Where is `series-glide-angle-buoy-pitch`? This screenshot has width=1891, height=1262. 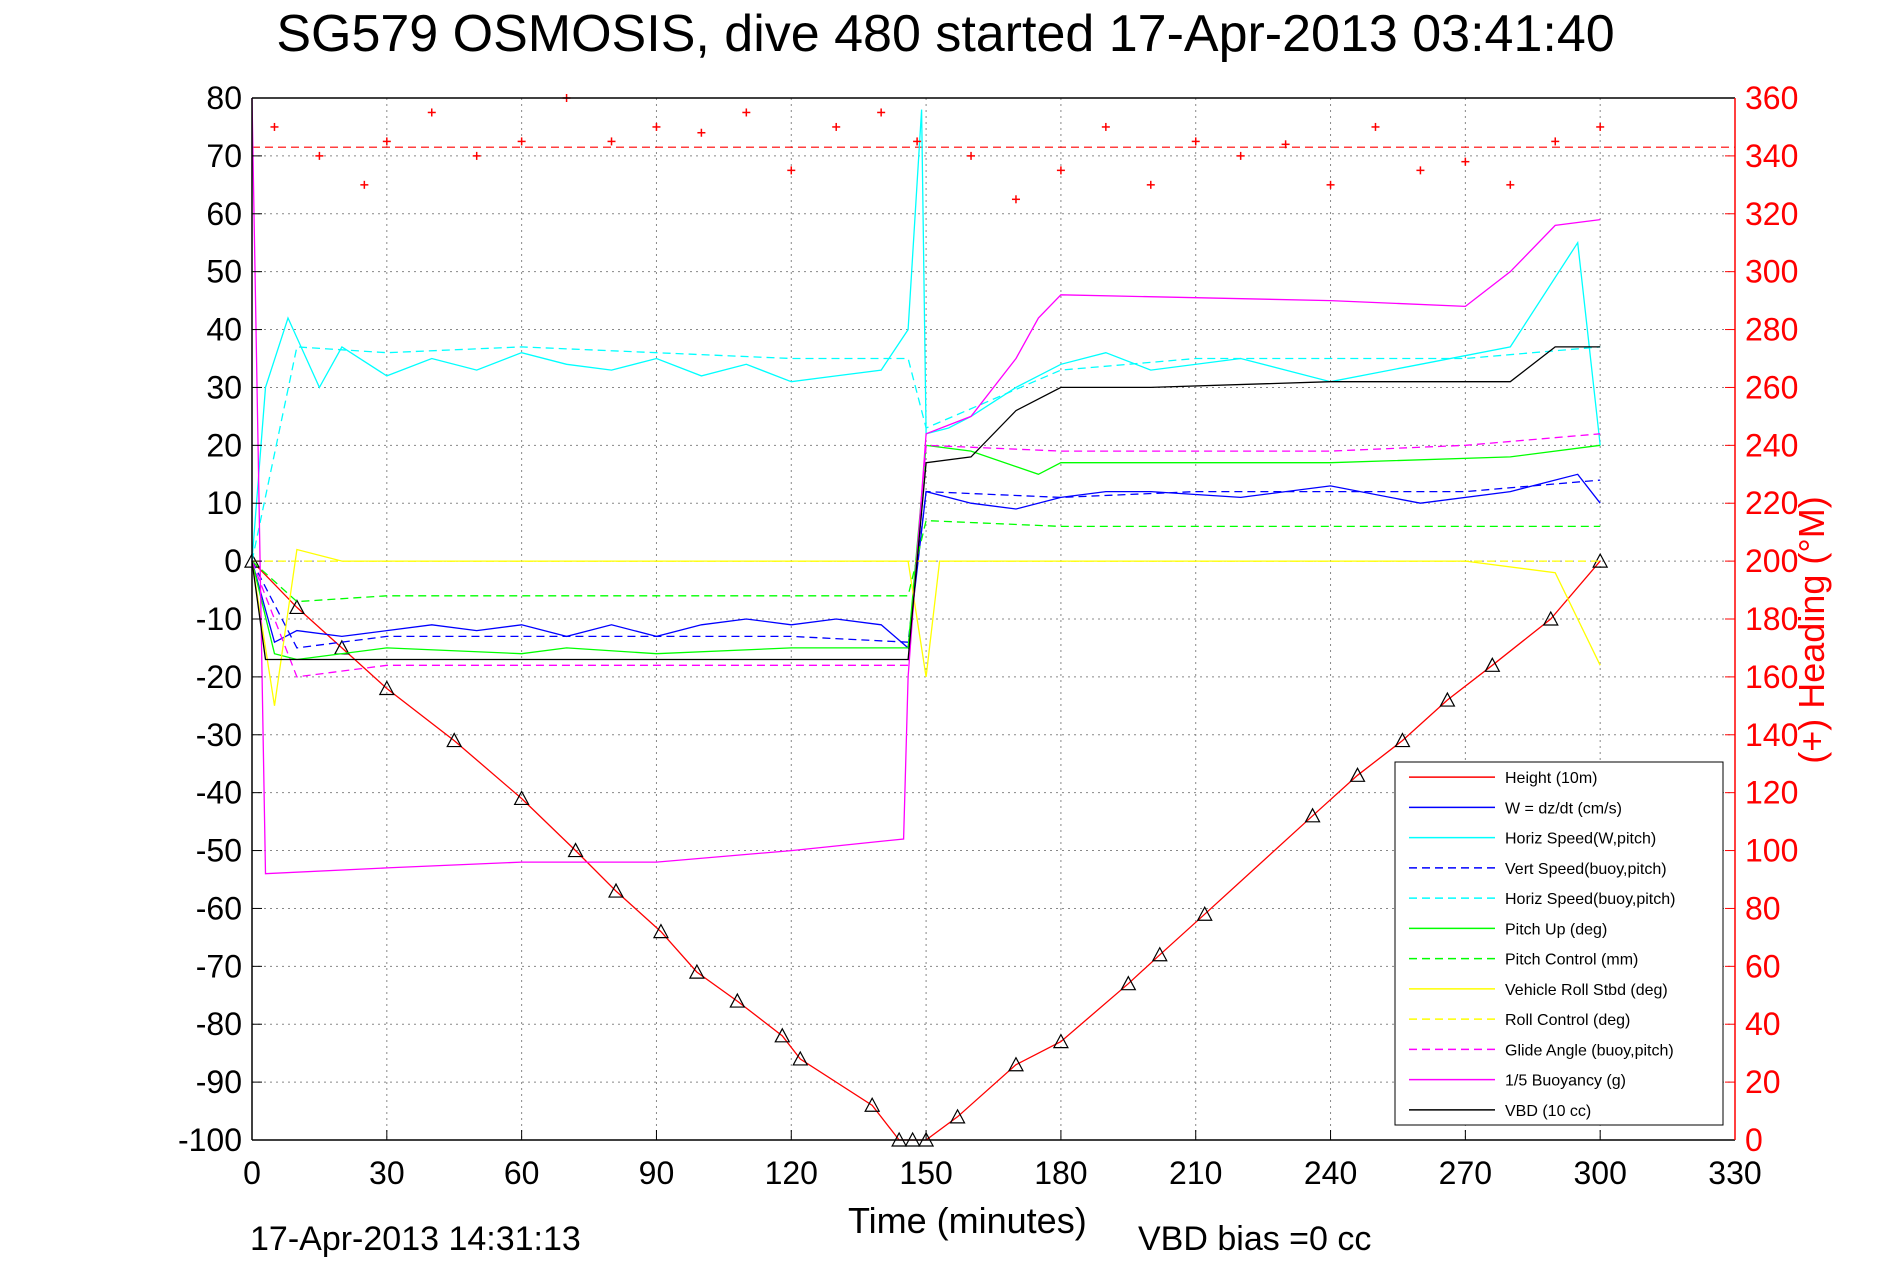 series-glide-angle-buoy-pitch is located at coordinates (926, 555).